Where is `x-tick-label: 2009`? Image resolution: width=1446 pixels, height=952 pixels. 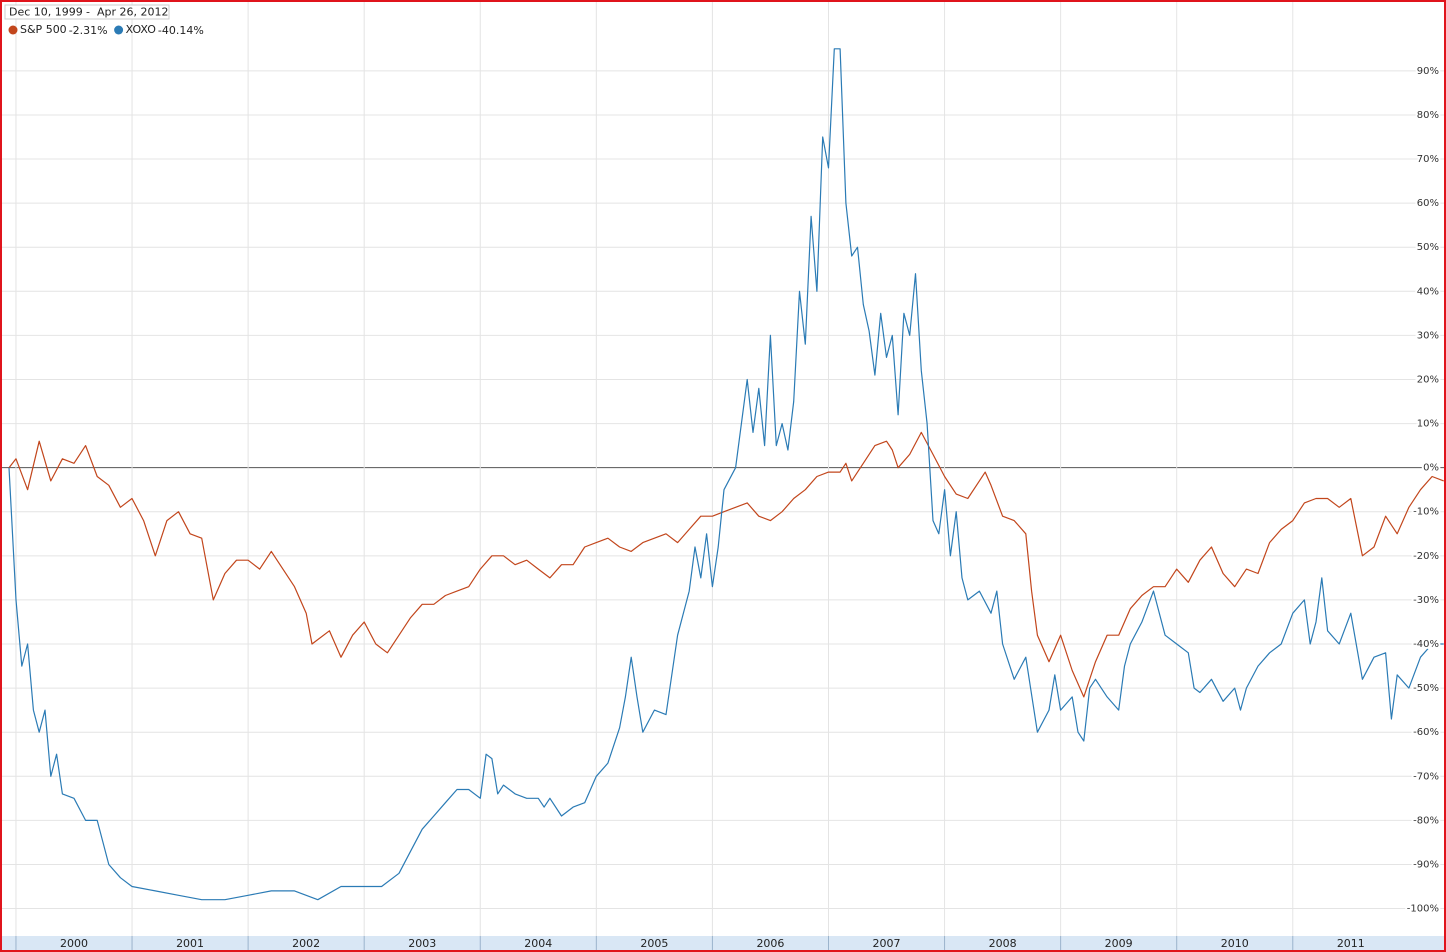
x-tick-label: 2009 is located at coordinates (1119, 943).